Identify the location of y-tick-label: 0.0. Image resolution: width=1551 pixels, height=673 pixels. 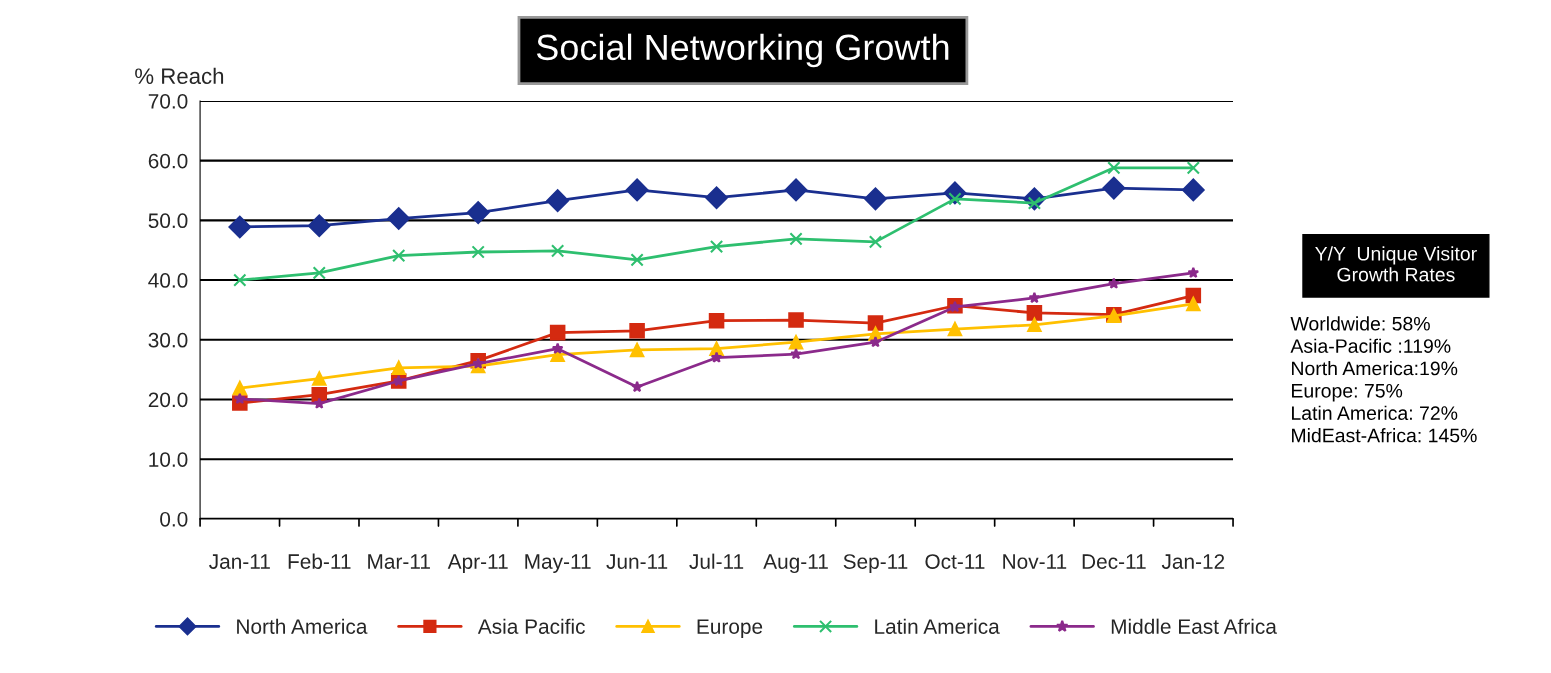
(174, 519).